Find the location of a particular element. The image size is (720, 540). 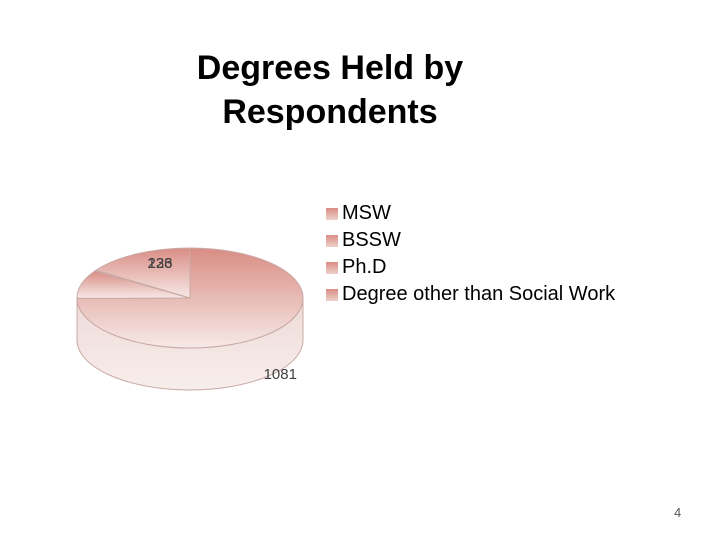

pie-slices is located at coordinates (190, 298).